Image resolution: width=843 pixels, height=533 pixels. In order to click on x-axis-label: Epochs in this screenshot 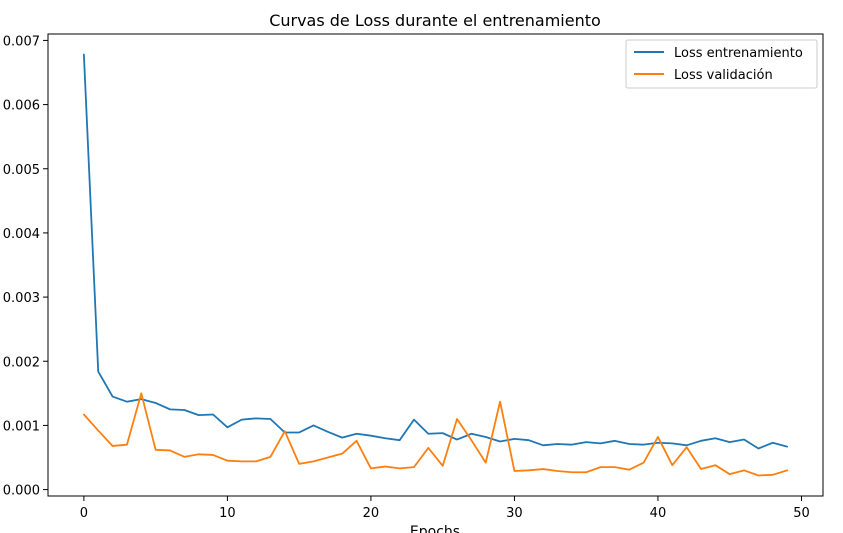, I will do `click(435, 528)`.